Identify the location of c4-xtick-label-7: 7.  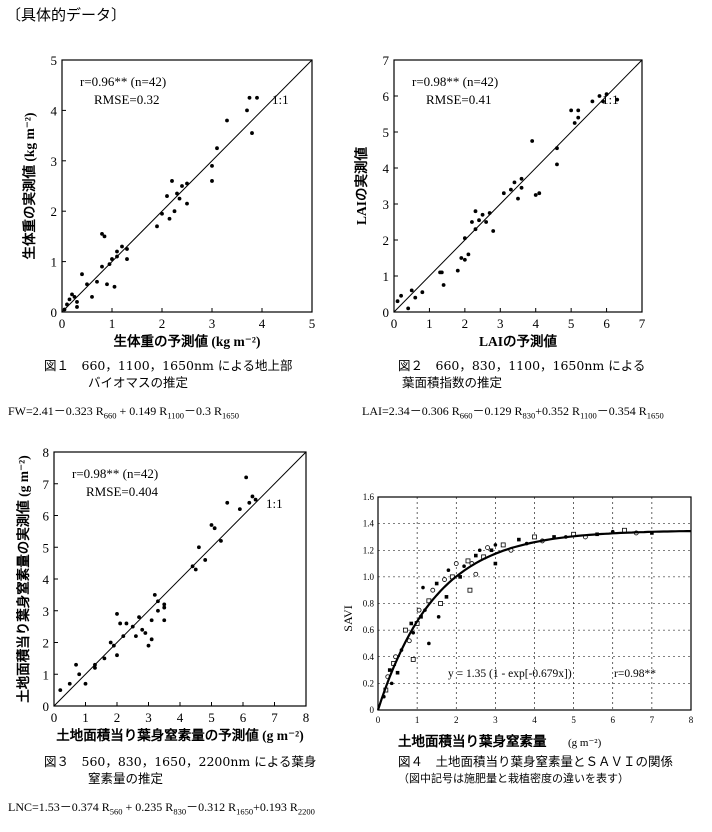
(652, 720).